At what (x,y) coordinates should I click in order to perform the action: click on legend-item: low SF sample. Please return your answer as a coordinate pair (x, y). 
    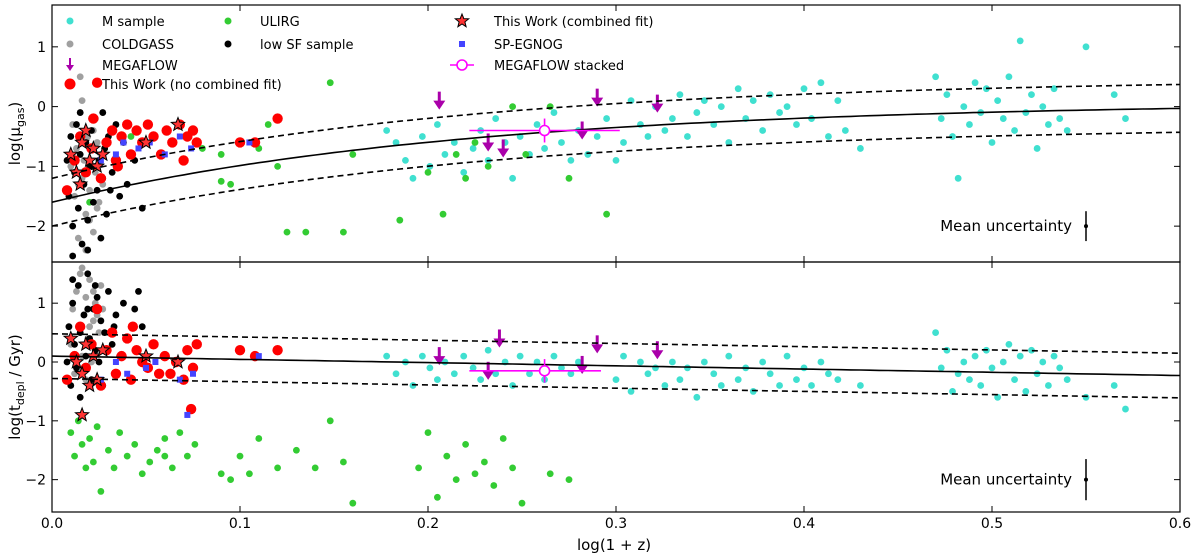
    Looking at the image, I should click on (288, 45).